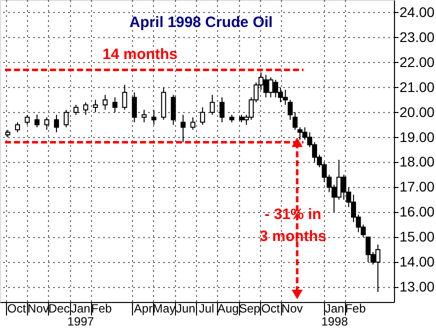  I want to click on annotation: 14 months, so click(140, 54).